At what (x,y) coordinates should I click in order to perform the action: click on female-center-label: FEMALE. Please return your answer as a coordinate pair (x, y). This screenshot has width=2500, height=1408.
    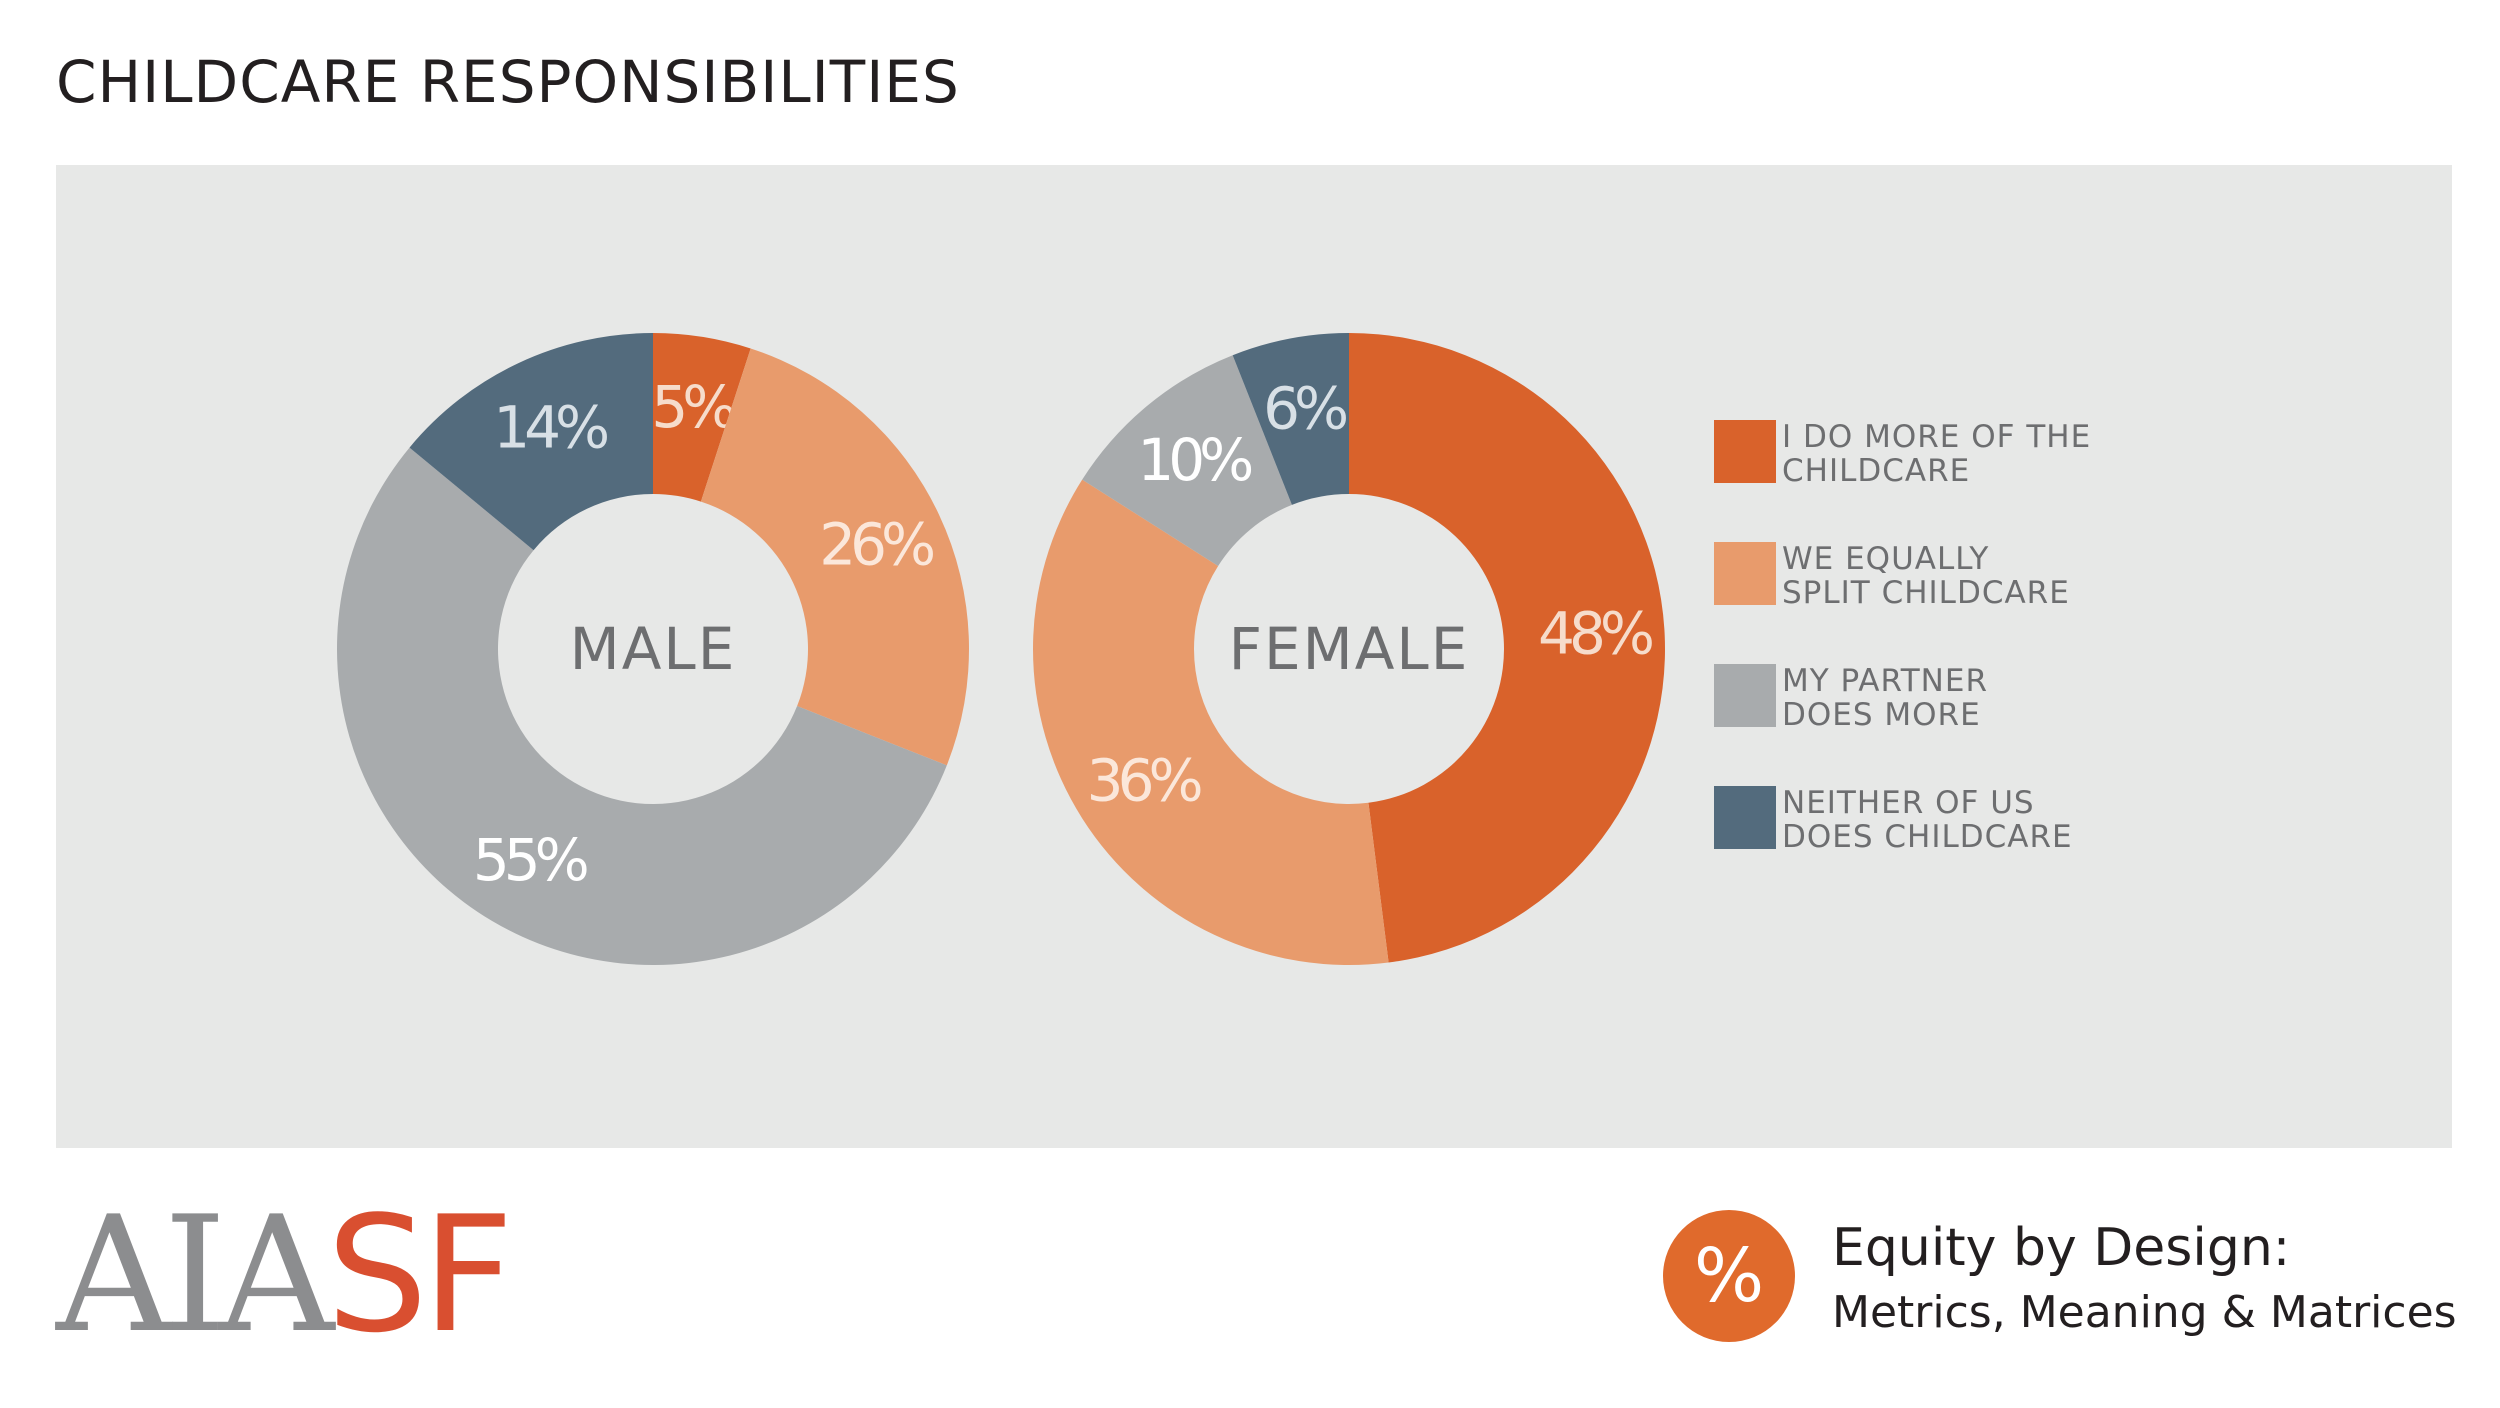
    Looking at the image, I should click on (1349, 649).